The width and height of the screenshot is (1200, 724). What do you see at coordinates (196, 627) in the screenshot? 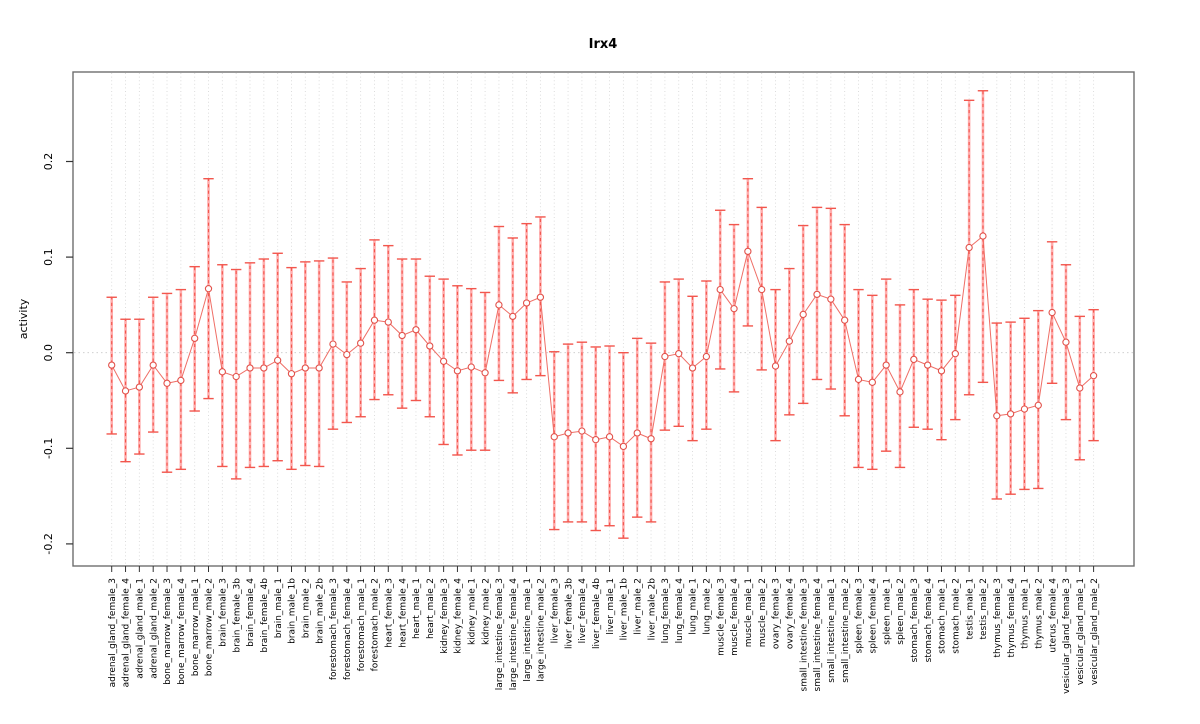
I see `x-tick-label: bone_marrow_male_1` at bounding box center [196, 627].